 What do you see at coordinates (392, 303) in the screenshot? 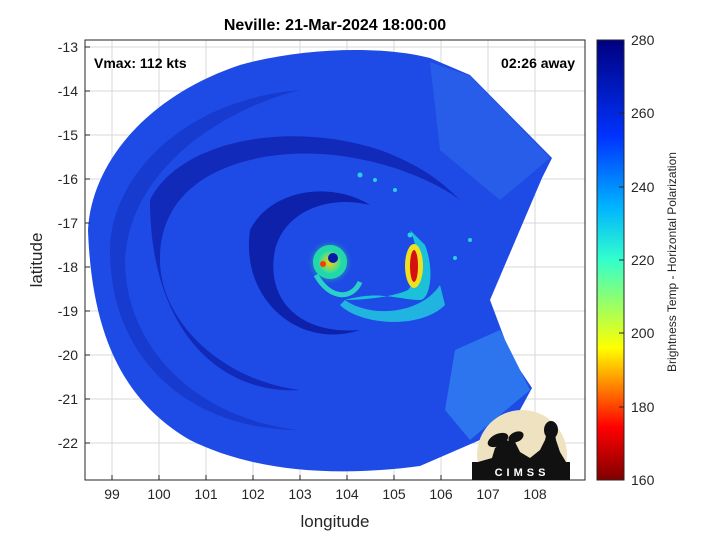
I see `cyan-rainband-tail` at bounding box center [392, 303].